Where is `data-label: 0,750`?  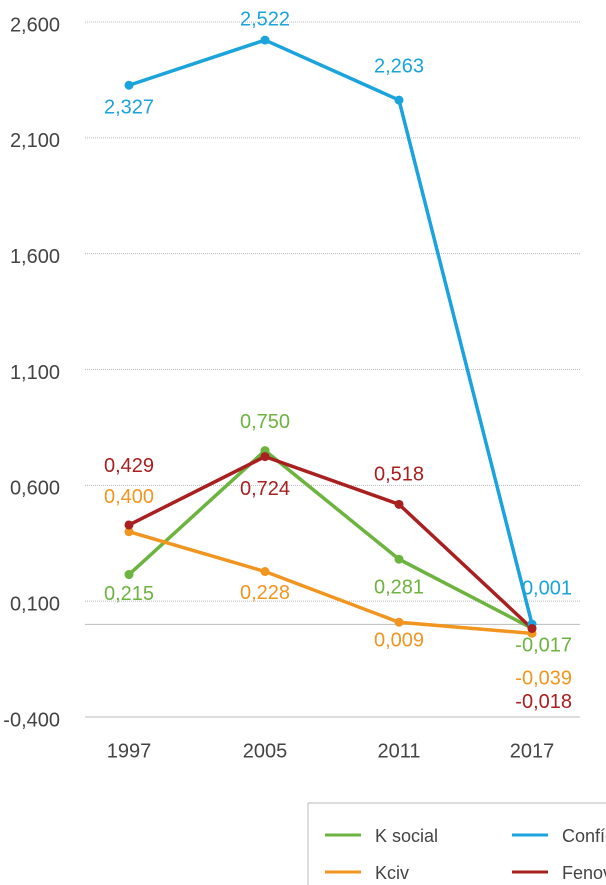
data-label: 0,750 is located at coordinates (265, 422).